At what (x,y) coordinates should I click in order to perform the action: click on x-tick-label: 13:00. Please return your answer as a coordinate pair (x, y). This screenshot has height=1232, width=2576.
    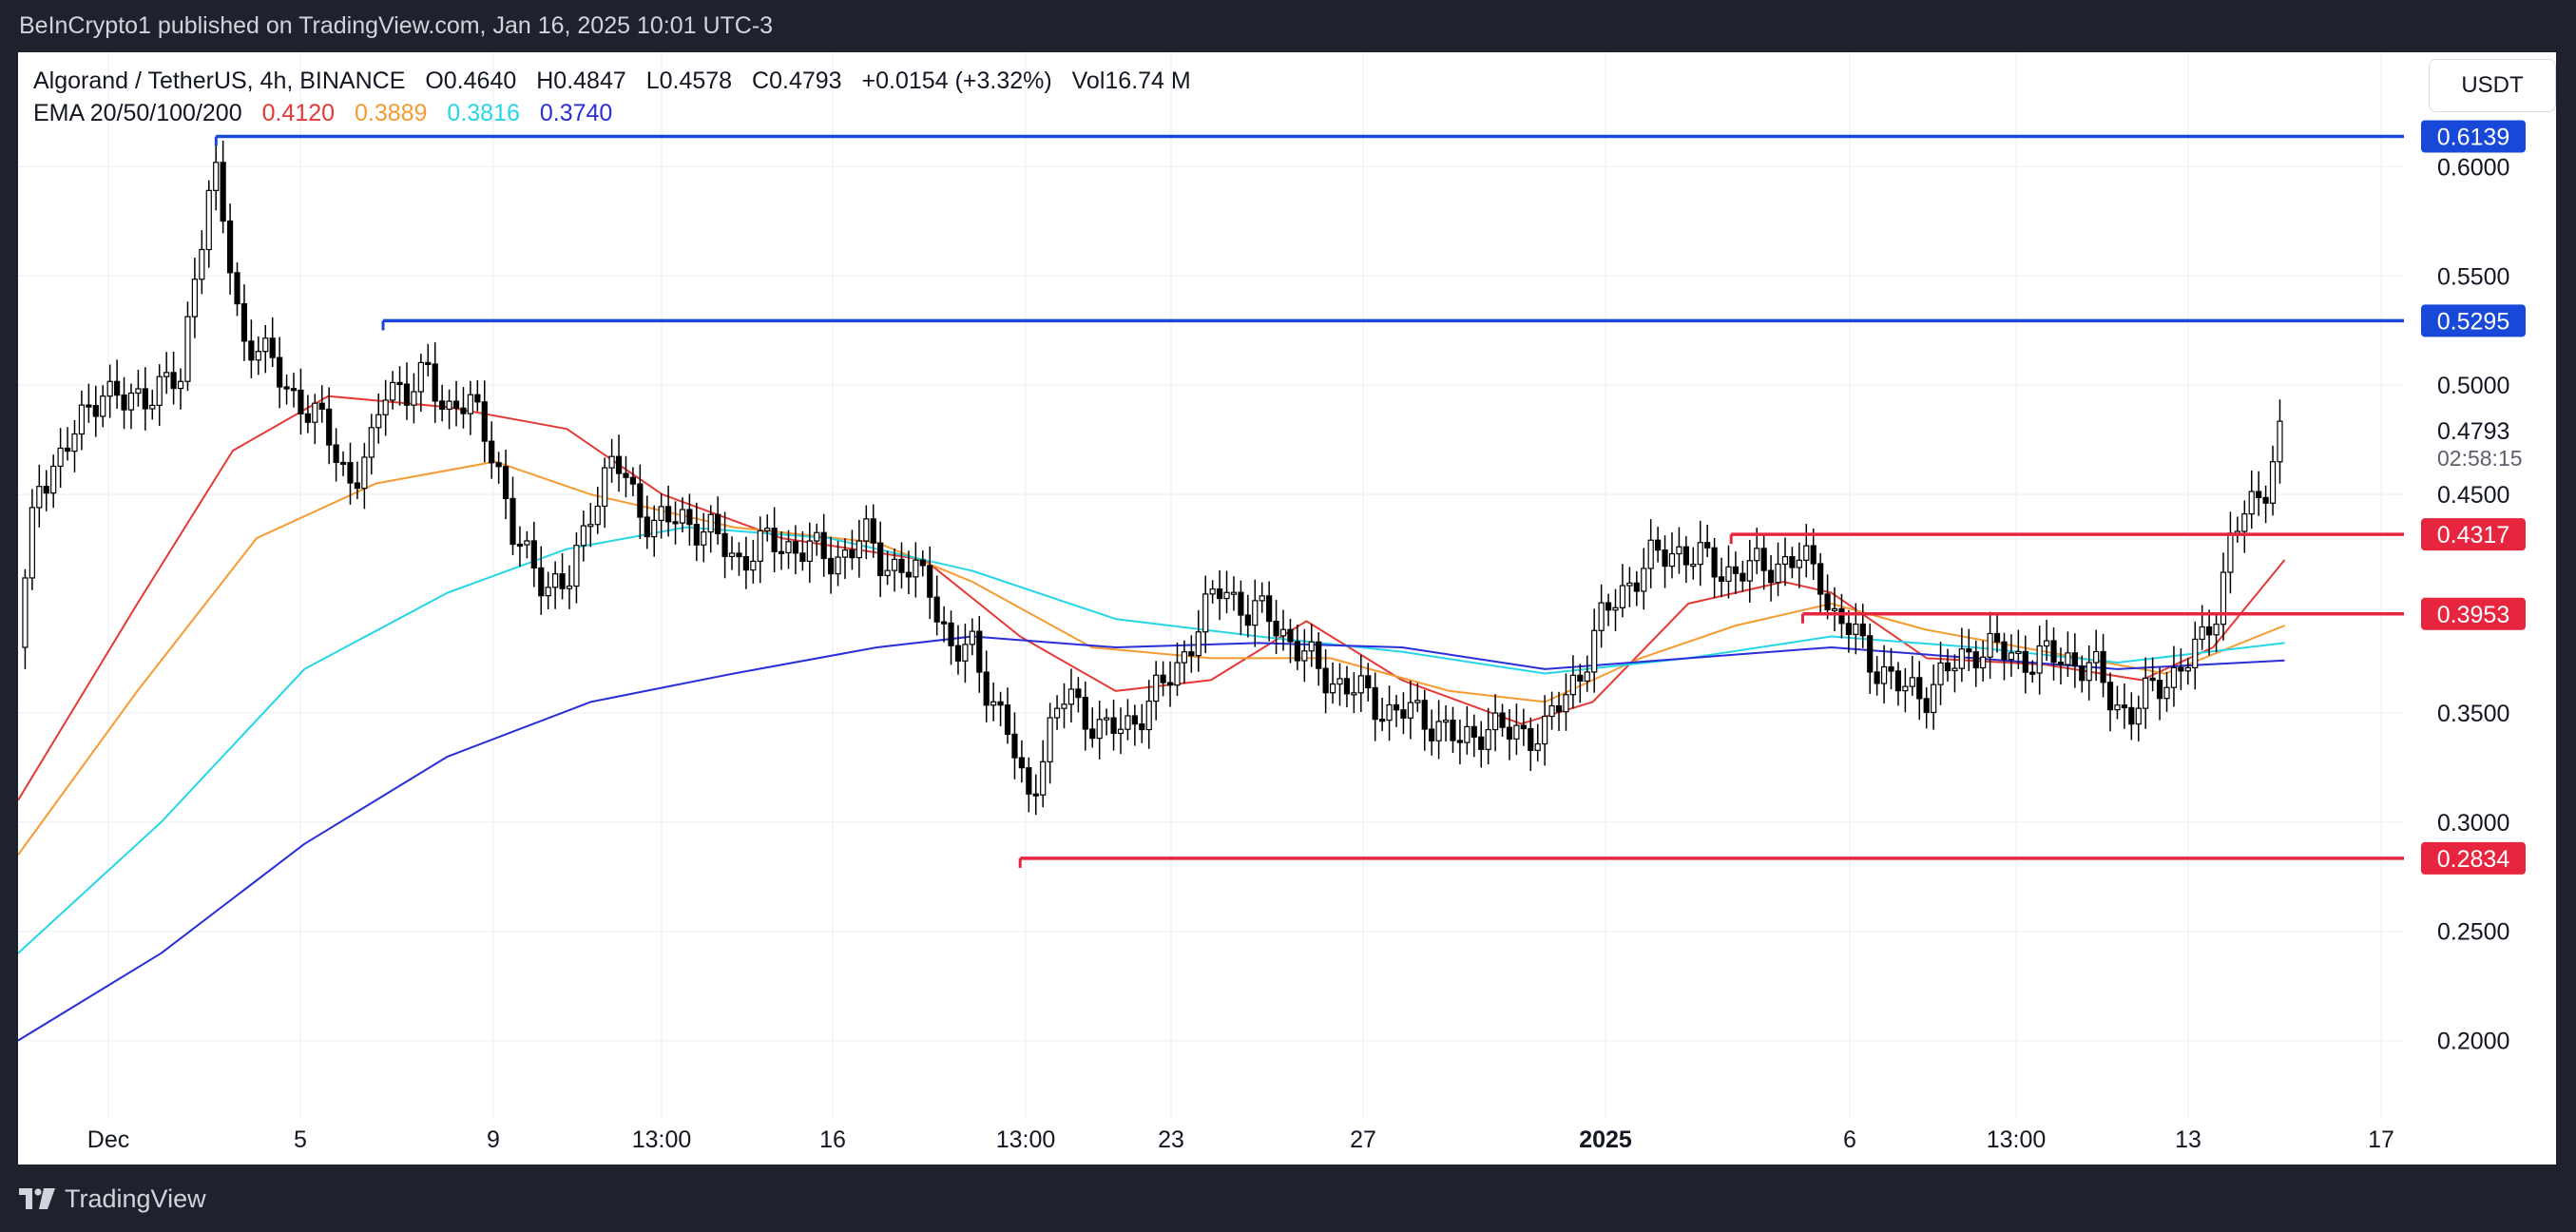
    Looking at the image, I should click on (1026, 1139).